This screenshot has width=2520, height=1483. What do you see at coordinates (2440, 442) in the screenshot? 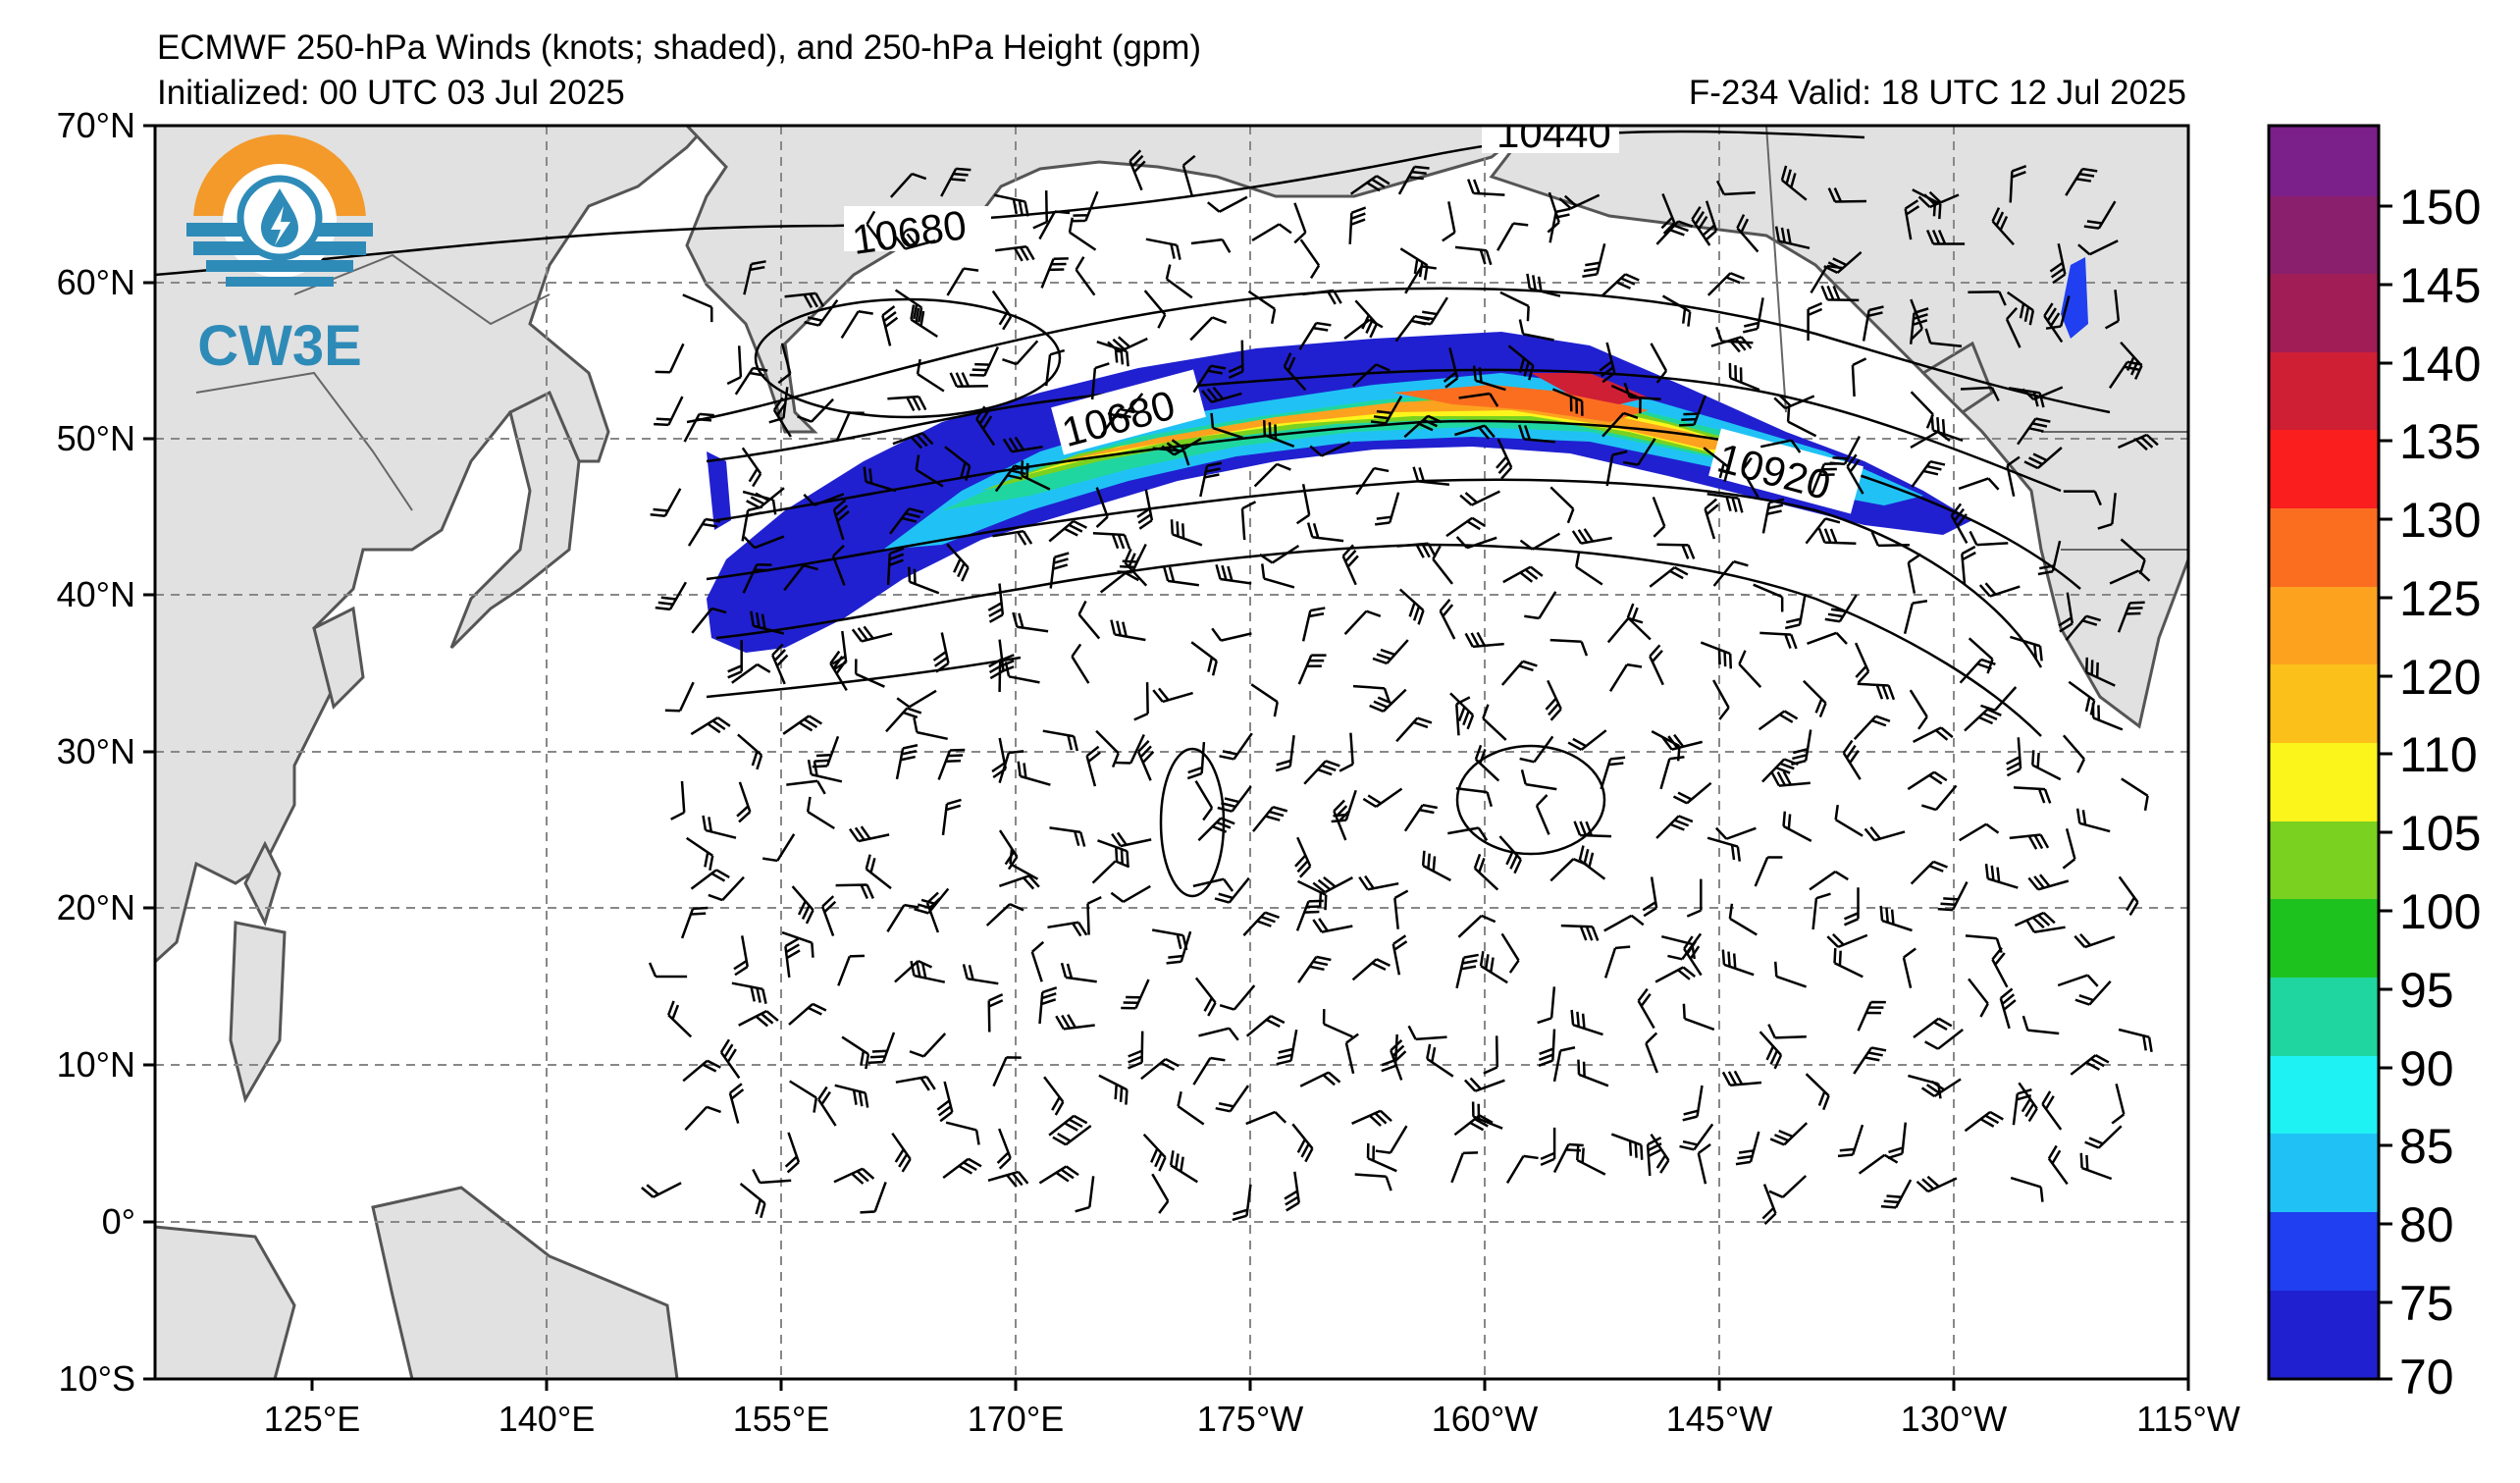
I see `colorbar-tick: 135` at bounding box center [2440, 442].